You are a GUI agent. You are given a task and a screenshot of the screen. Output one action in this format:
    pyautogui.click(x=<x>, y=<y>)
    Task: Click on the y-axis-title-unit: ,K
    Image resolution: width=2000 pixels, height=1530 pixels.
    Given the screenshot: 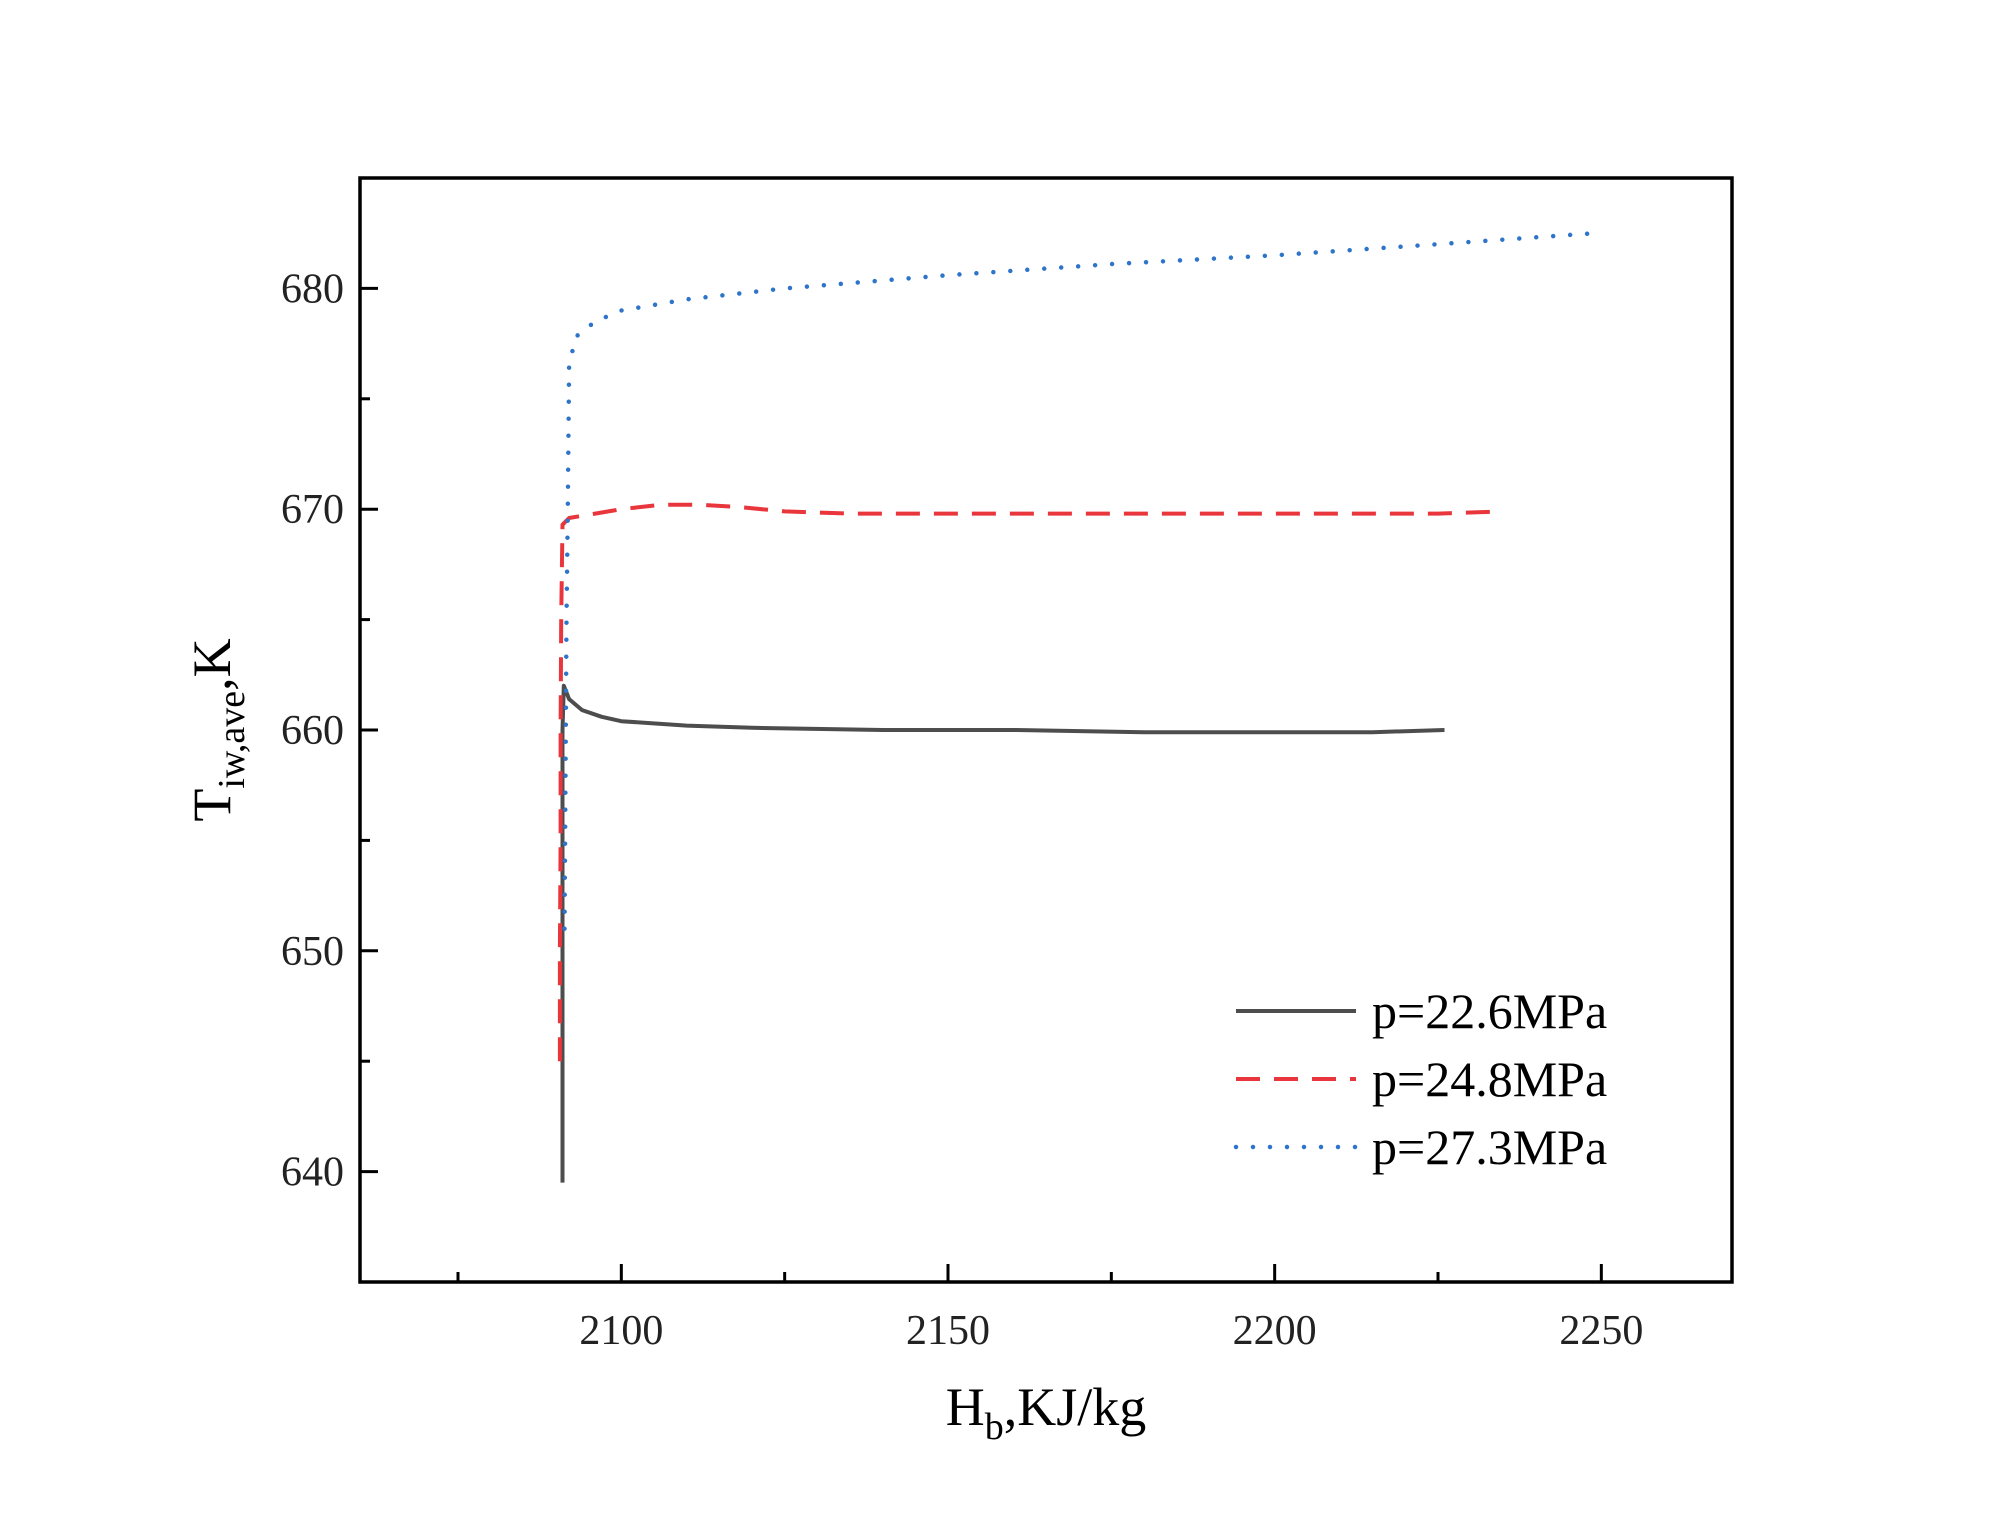 What is the action you would take?
    pyautogui.click(x=212, y=664)
    